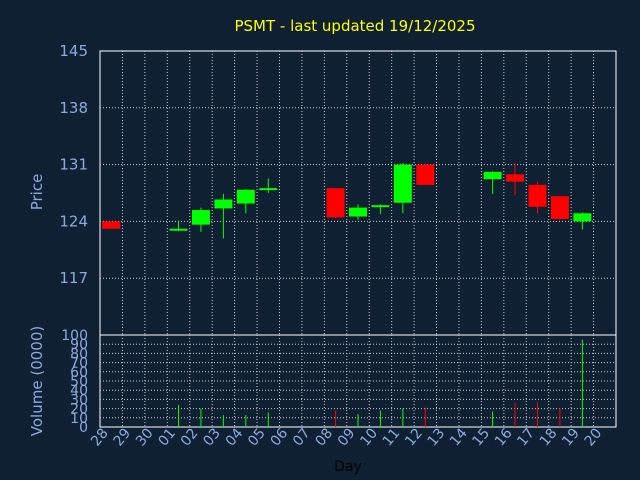 The height and width of the screenshot is (480, 640). What do you see at coordinates (354, 26) in the screenshot?
I see `chart-title: PSMT - last updated 19/12/2025` at bounding box center [354, 26].